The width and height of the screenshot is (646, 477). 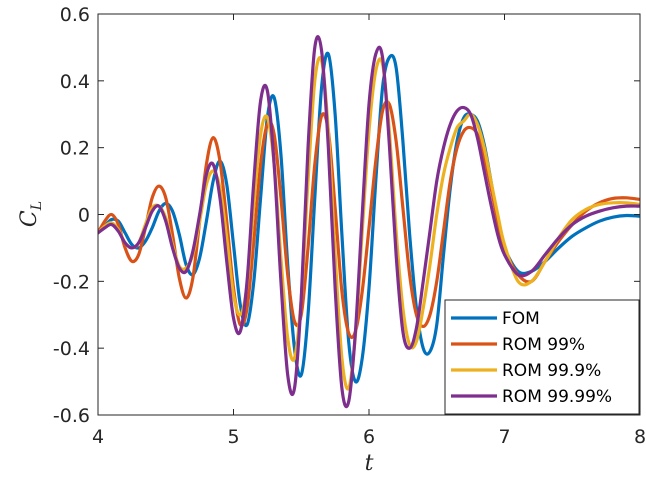 What do you see at coordinates (71, 282) in the screenshot?
I see `y-tick-label: -0.2` at bounding box center [71, 282].